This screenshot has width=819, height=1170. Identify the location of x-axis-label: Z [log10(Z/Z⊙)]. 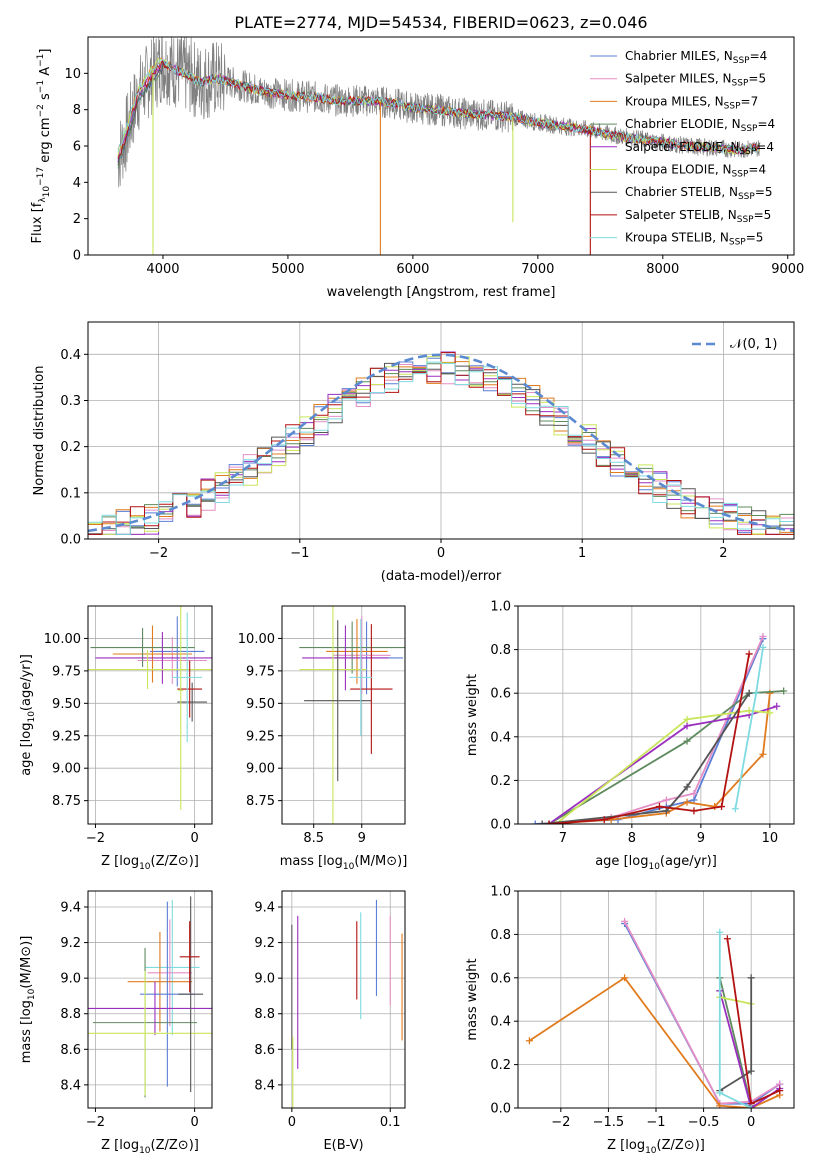
(150, 1147).